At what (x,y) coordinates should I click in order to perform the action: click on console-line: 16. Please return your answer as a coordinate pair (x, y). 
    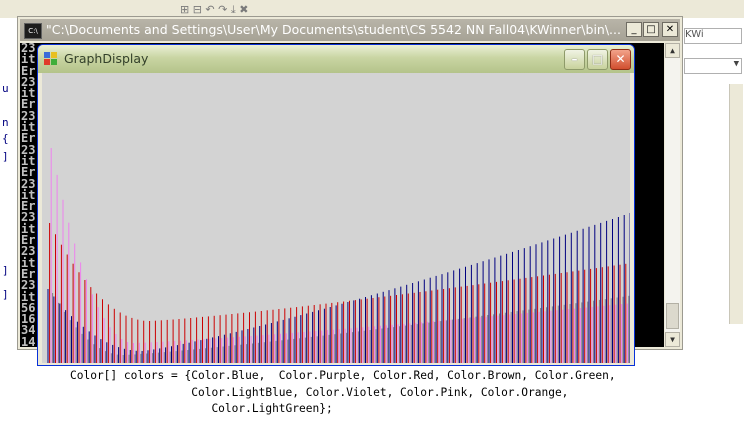
    Looking at the image, I should click on (28, 319).